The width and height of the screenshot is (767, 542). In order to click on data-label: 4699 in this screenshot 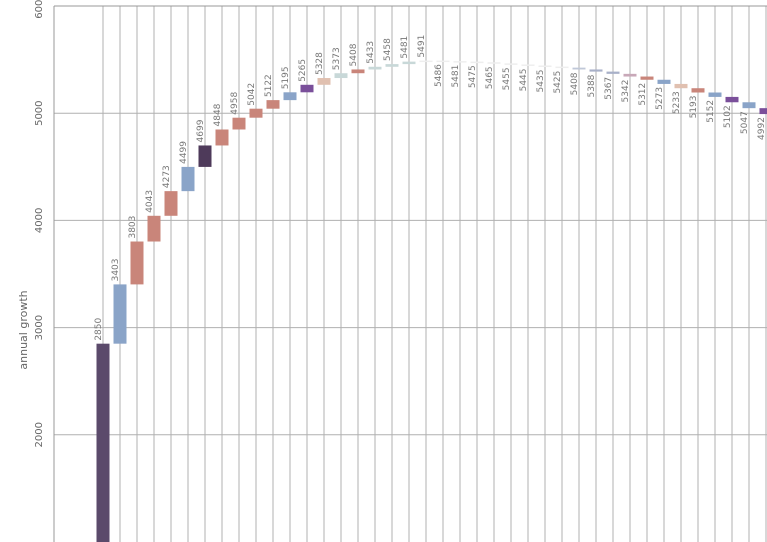, I will do `click(201, 130)`.